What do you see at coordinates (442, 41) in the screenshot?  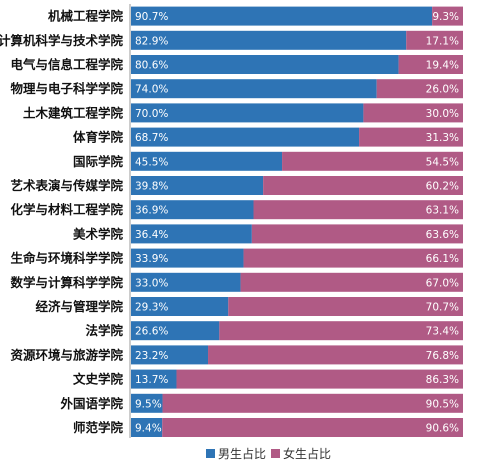 I see `data-label-female: 17.1%` at bounding box center [442, 41].